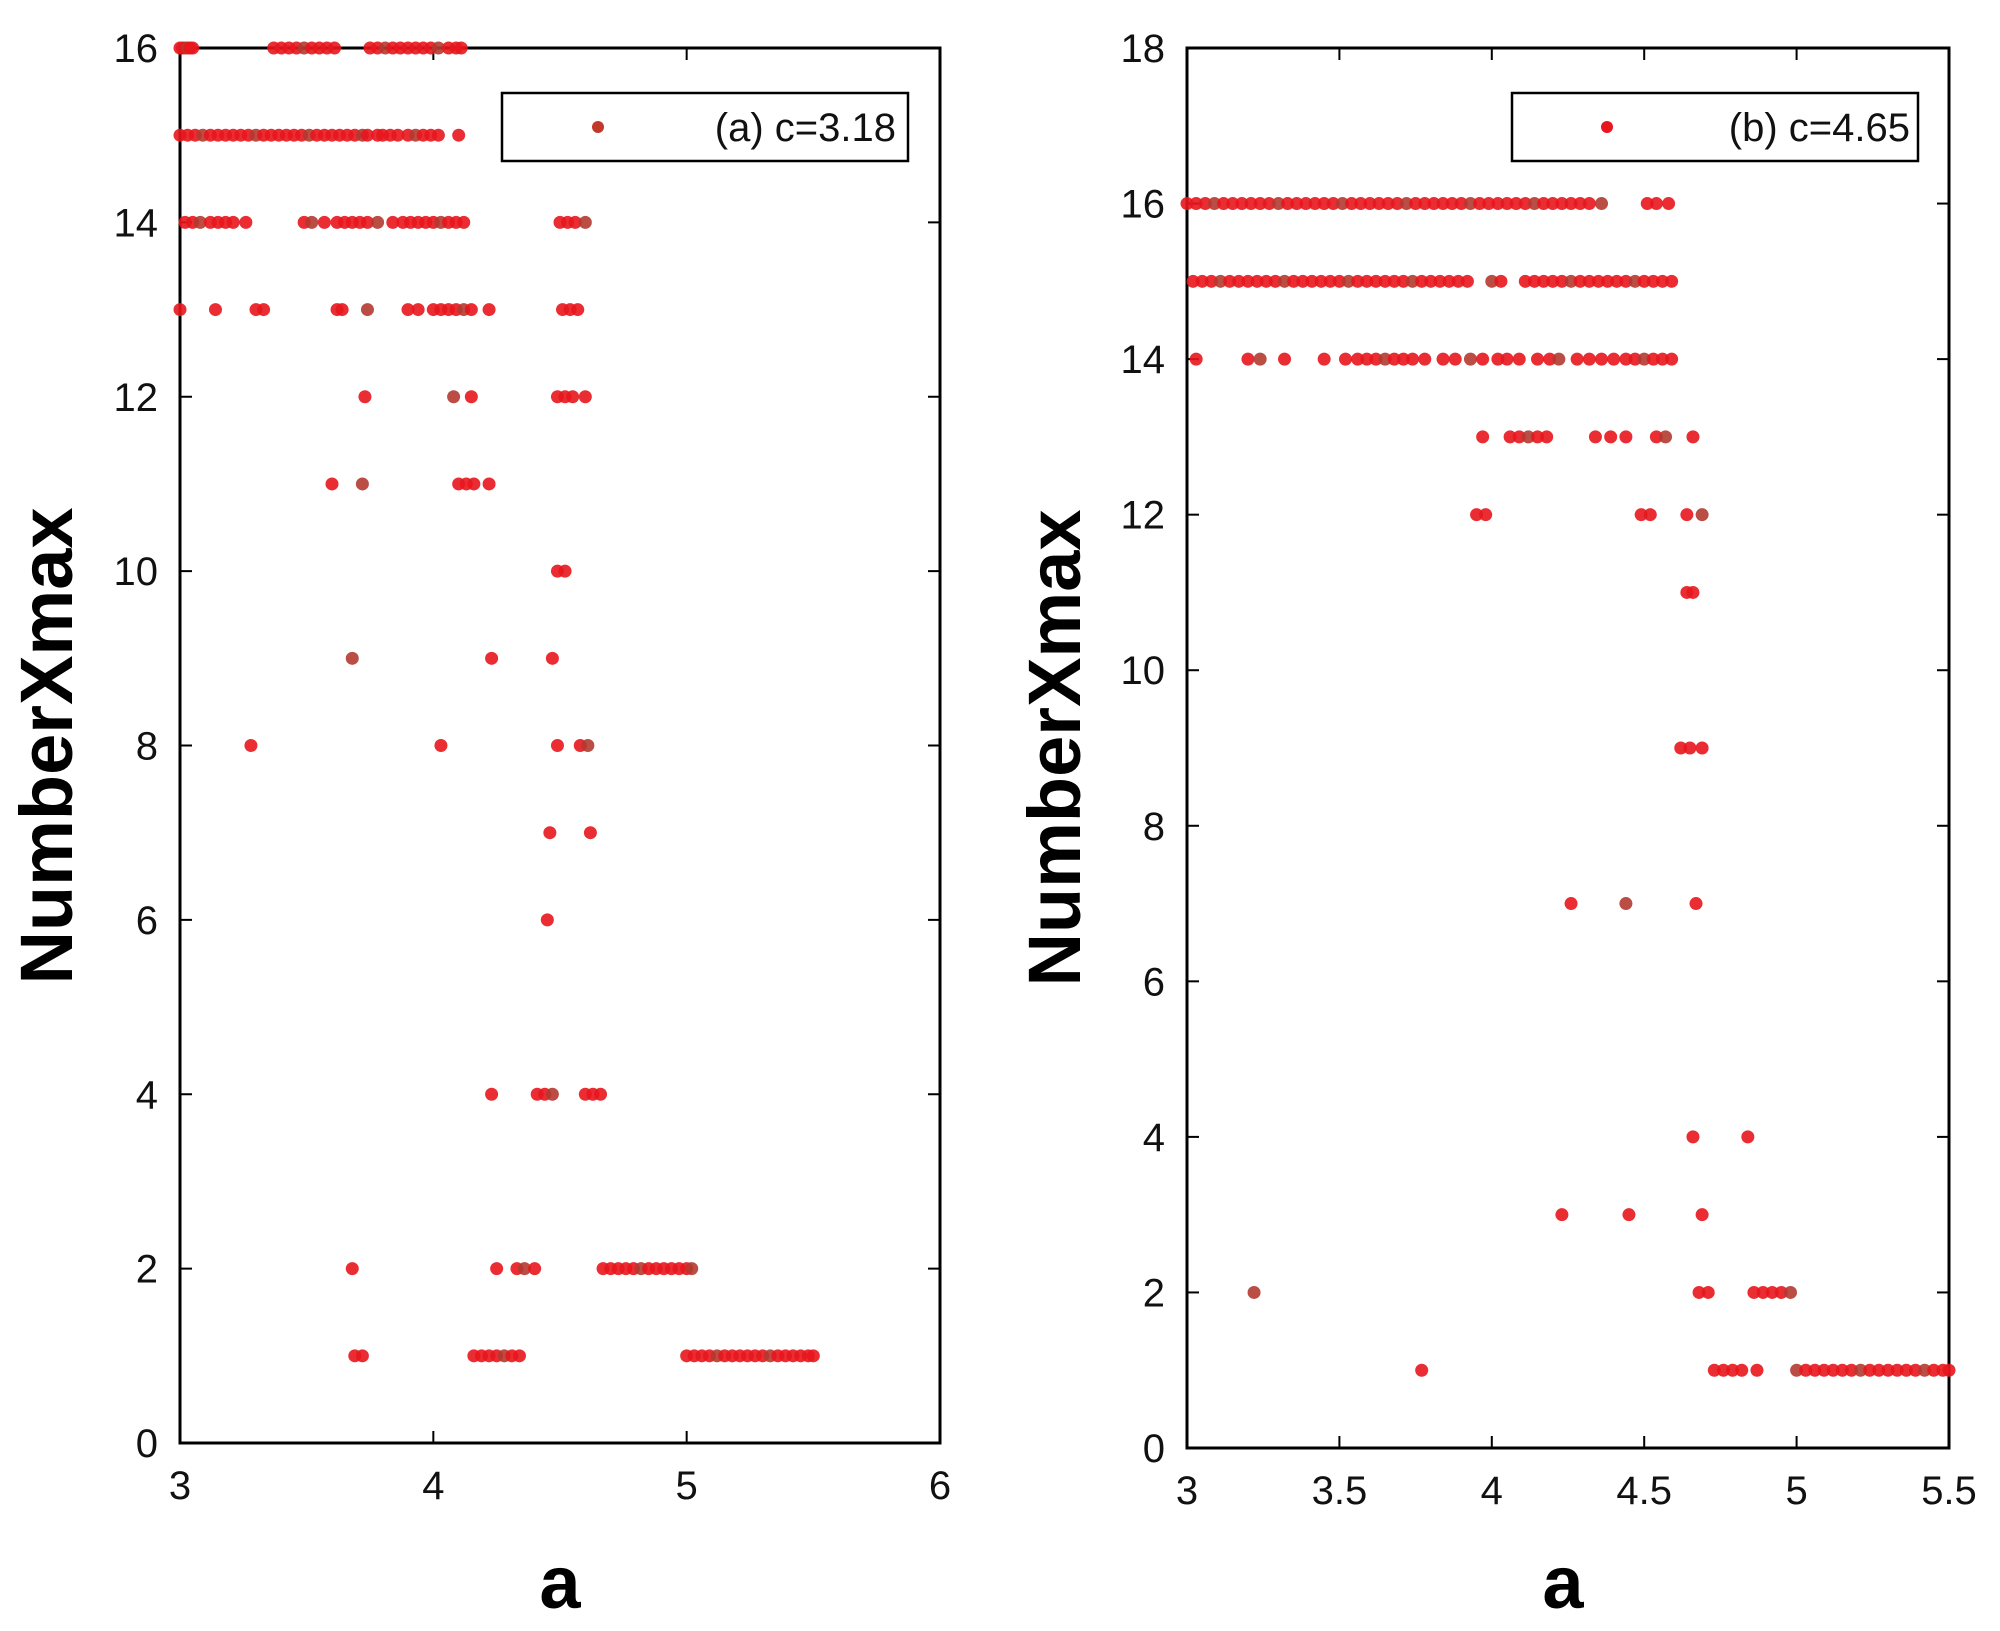 The height and width of the screenshot is (1631, 2000). I want to click on panel-a-legend: (a) c=3.18, so click(705, 127).